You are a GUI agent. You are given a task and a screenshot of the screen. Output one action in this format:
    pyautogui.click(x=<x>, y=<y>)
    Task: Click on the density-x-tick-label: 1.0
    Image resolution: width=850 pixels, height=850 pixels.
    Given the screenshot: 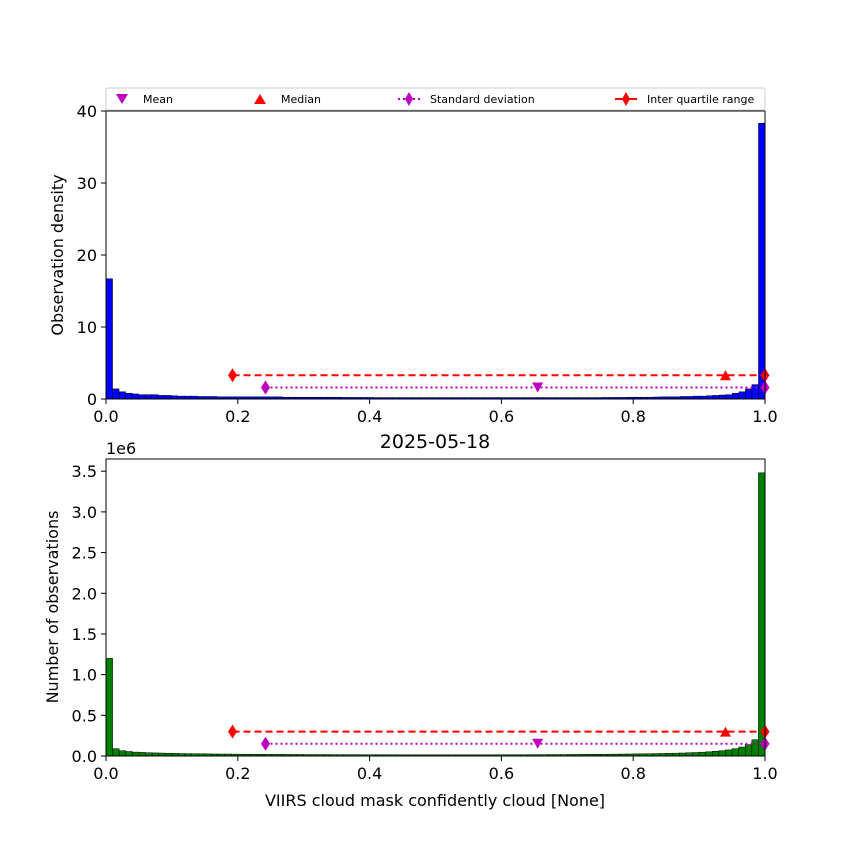 What is the action you would take?
    pyautogui.click(x=764, y=416)
    